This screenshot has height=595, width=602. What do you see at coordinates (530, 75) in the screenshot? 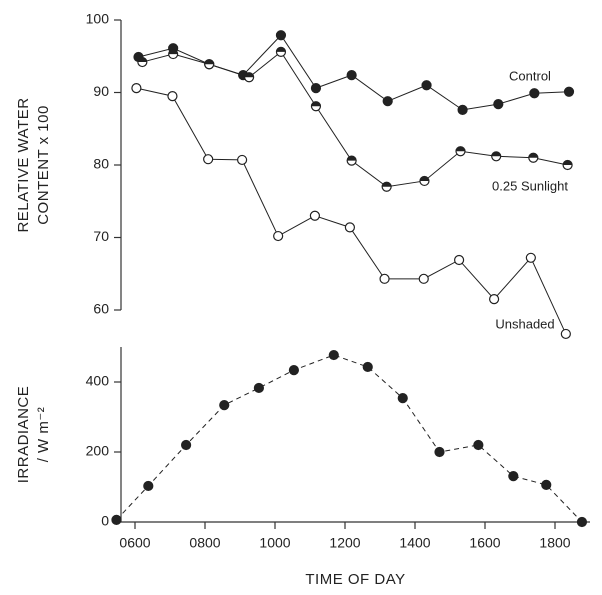
I see `series-label: Control` at bounding box center [530, 75].